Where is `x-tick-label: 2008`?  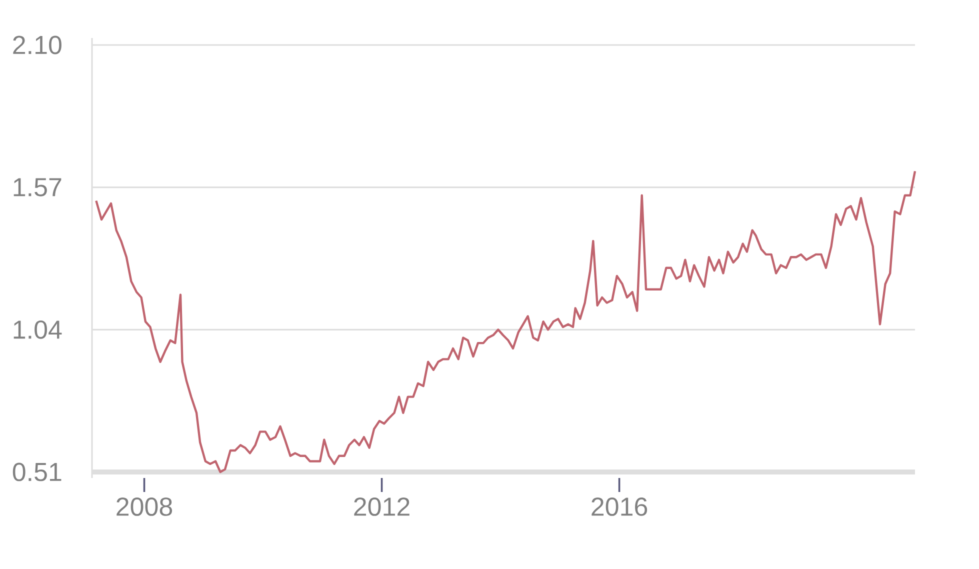 x-tick-label: 2008 is located at coordinates (144, 507).